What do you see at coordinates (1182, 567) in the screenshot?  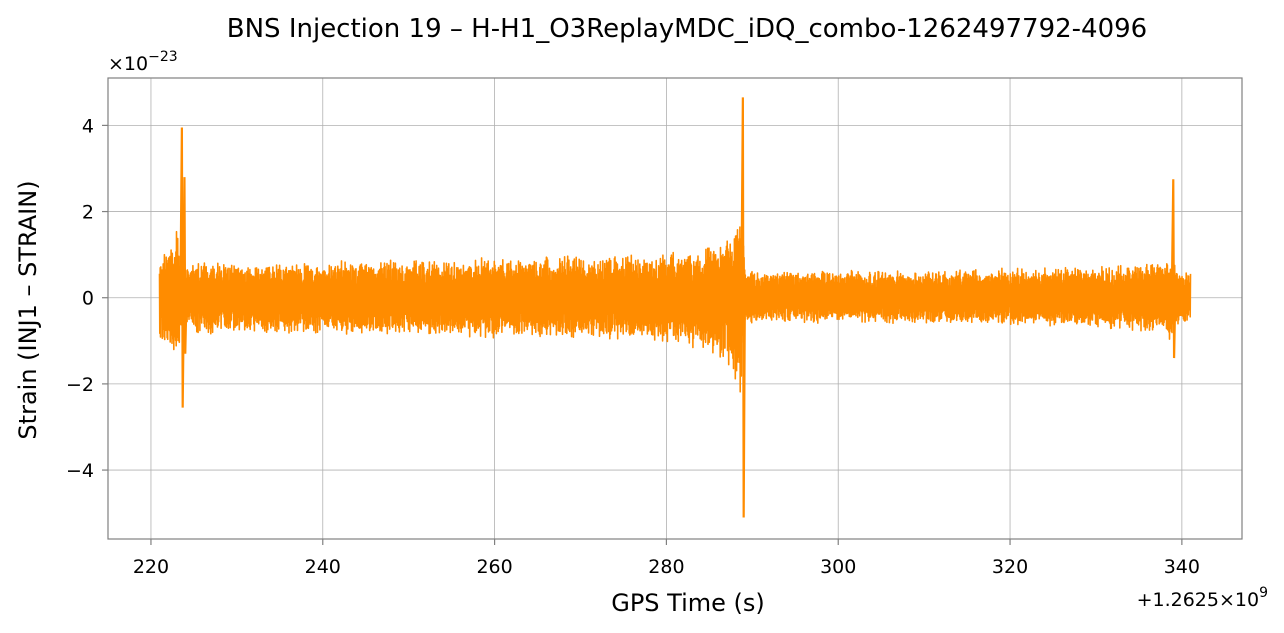 I see `x-tick-label: 340` at bounding box center [1182, 567].